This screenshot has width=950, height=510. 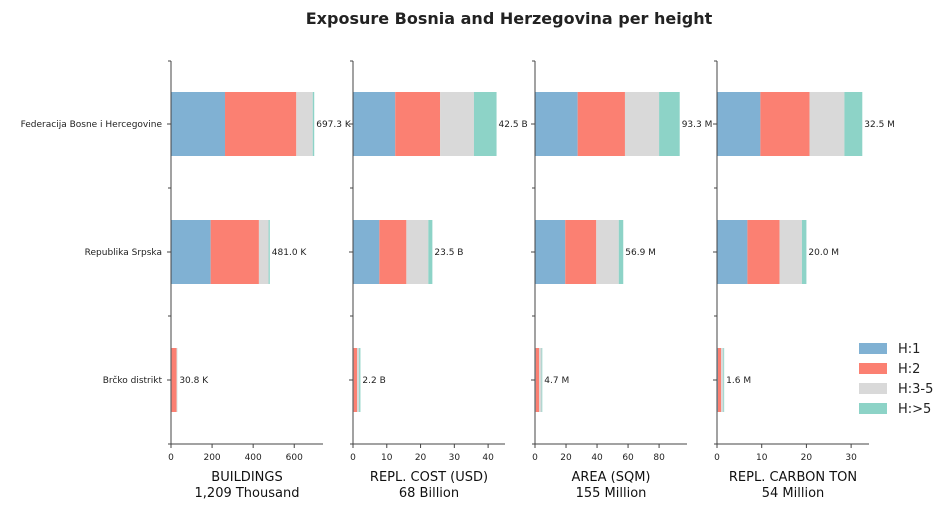 What do you see at coordinates (909, 369) in the screenshot?
I see `legend-label: H:2` at bounding box center [909, 369].